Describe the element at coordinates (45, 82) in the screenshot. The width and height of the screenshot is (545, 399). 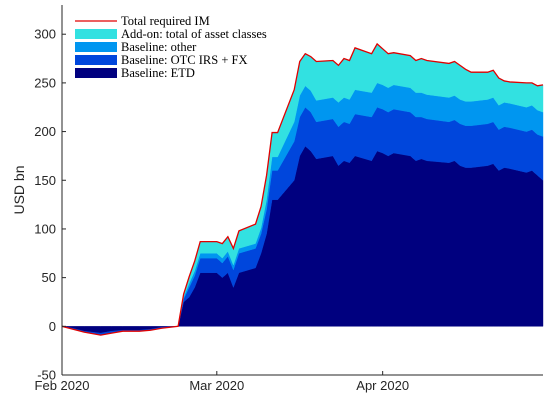
I see `y-tick-label: 250` at that location.